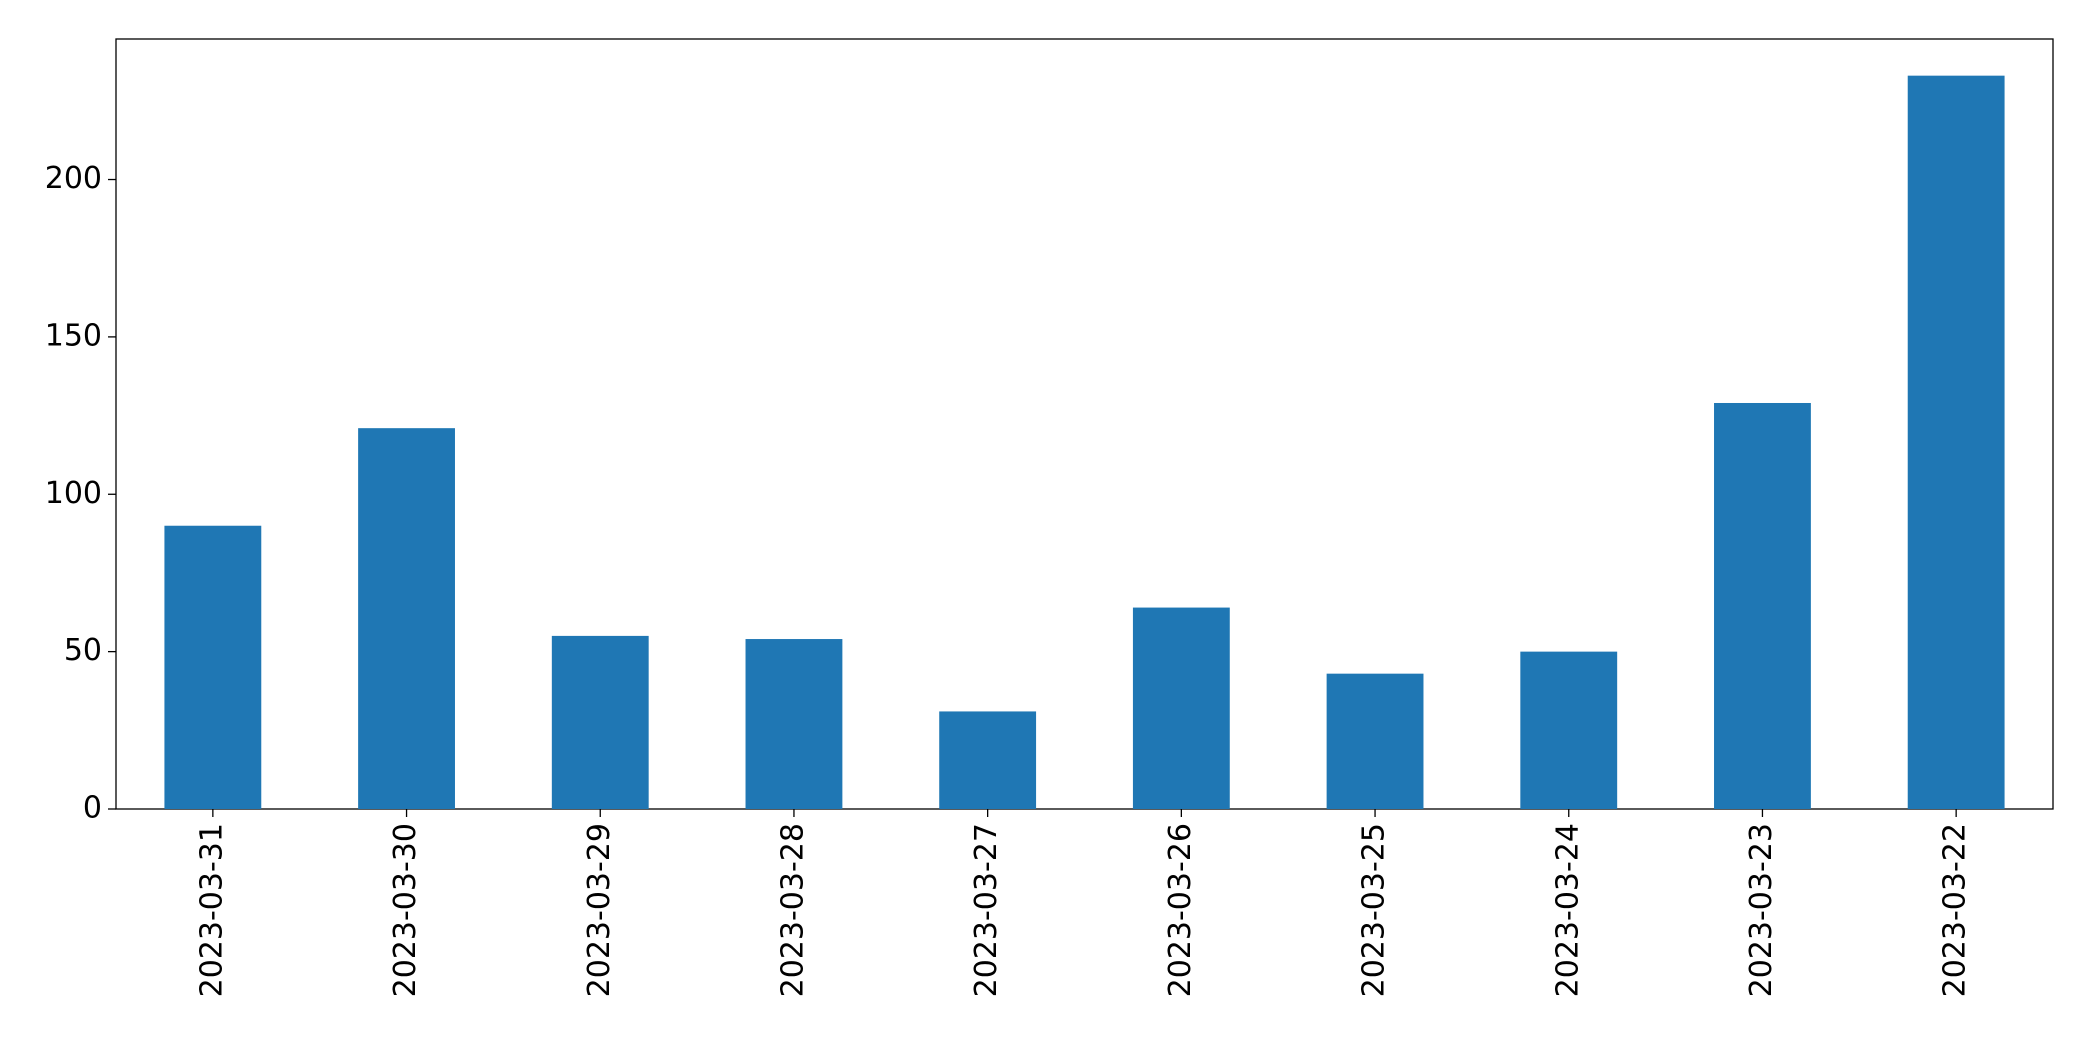 The image size is (2093, 1061). Describe the element at coordinates (83, 650) in the screenshot. I see `y-tick-label: 50` at that location.